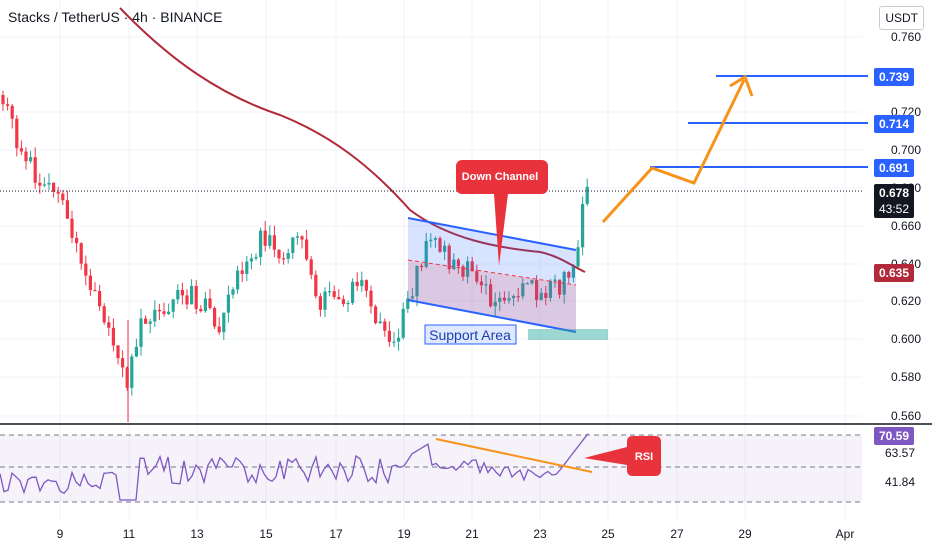 The height and width of the screenshot is (550, 932). Describe the element at coordinates (492, 234) in the screenshot. I see `channel-top-line` at that location.